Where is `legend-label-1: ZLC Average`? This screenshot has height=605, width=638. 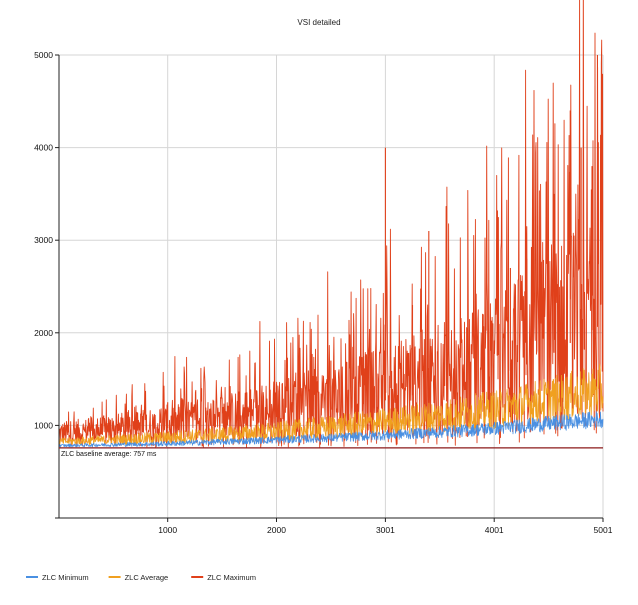
legend-label-1: ZLC Average is located at coordinates (147, 577).